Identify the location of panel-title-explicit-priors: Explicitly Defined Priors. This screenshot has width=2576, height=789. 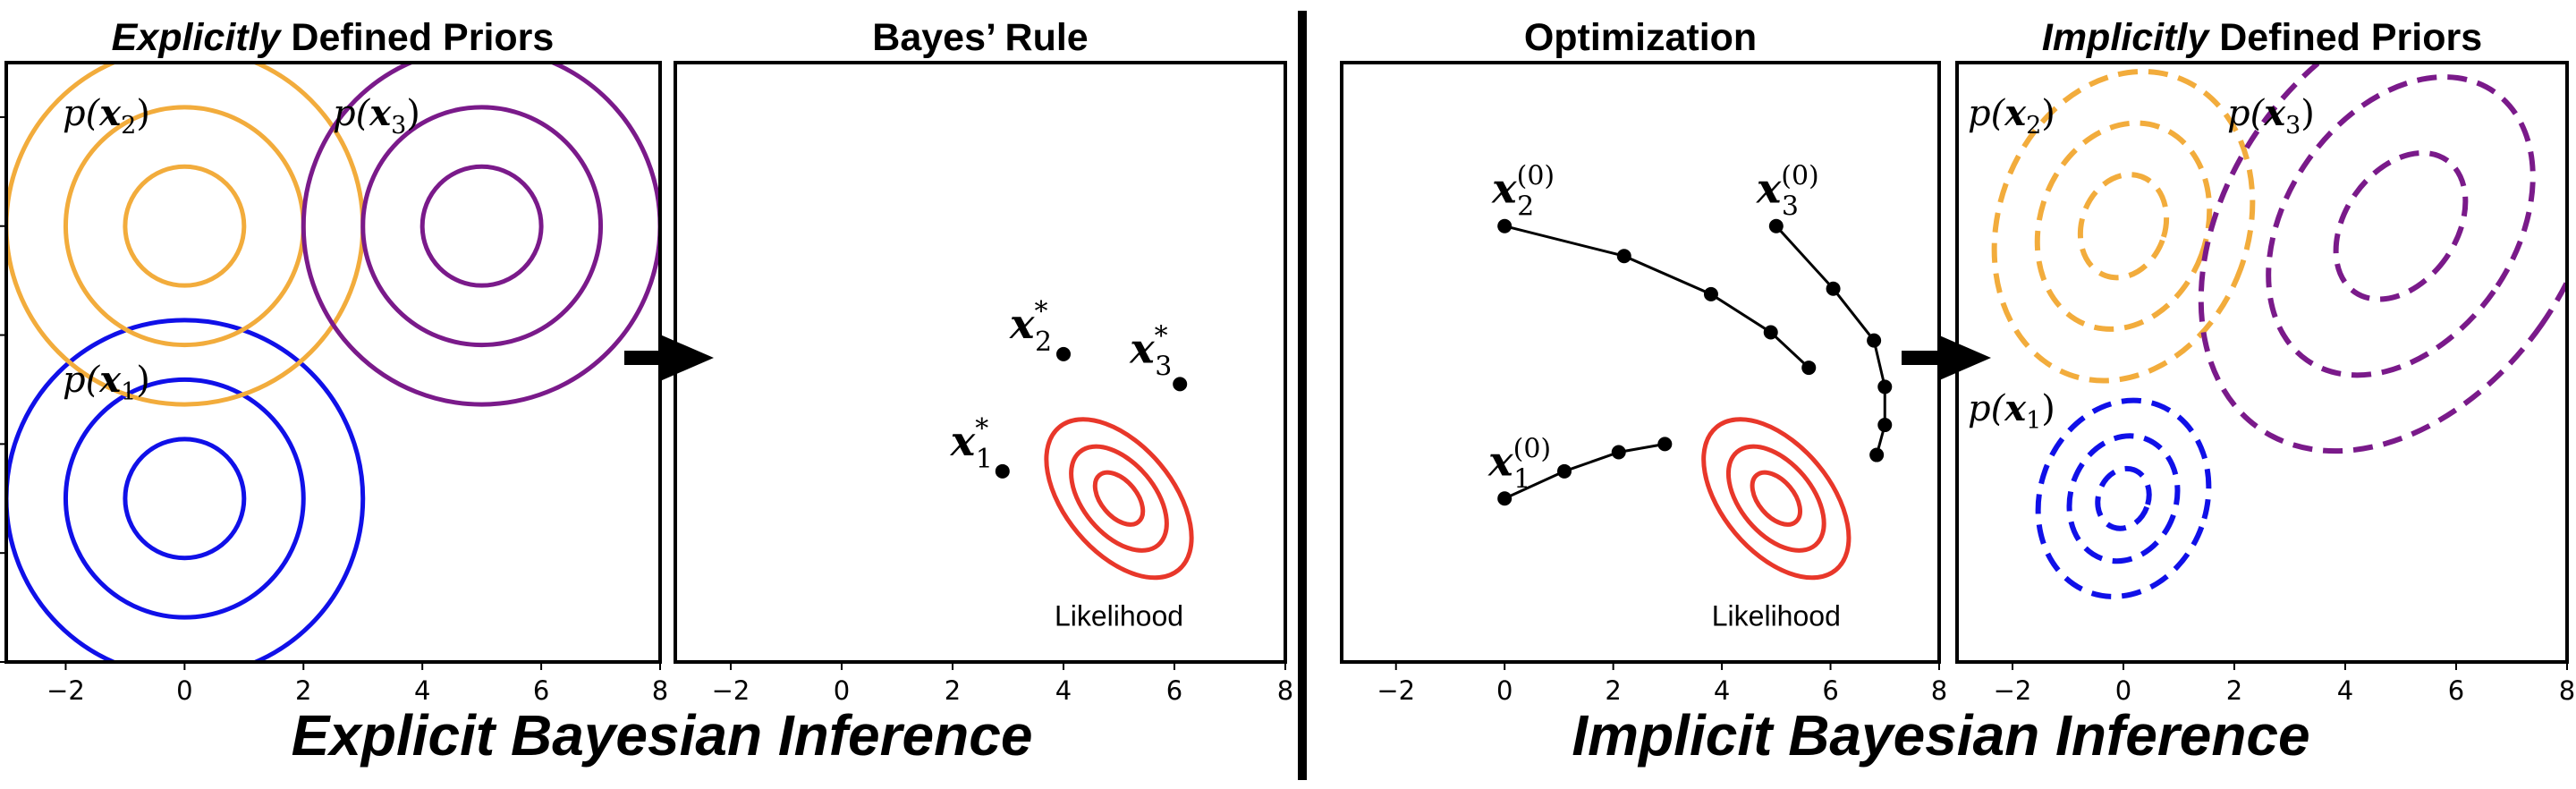
(333, 37).